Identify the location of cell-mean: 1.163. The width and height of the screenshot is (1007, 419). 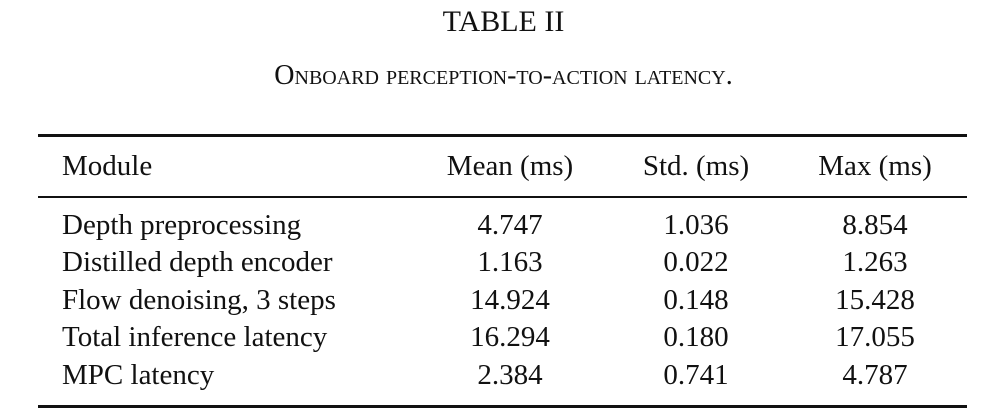
(510, 262).